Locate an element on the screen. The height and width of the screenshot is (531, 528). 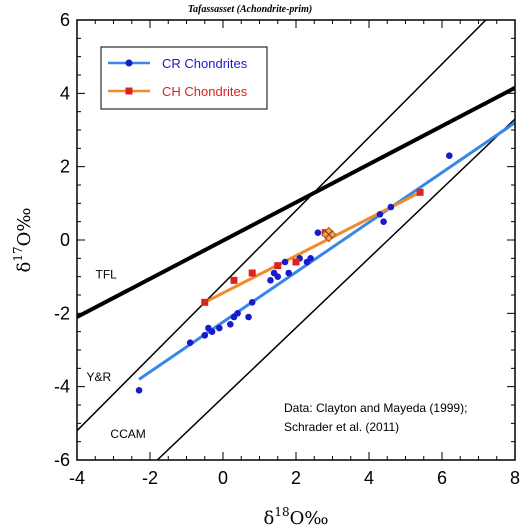
svg-text: δ17O‰ is located at coordinates (23, 239).